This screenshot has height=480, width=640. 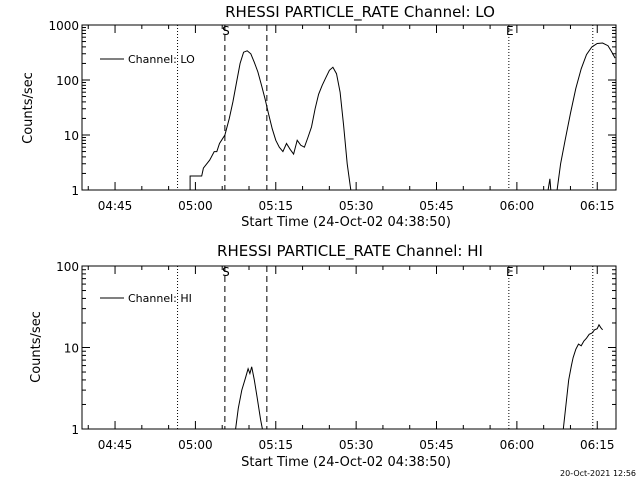 What do you see at coordinates (598, 473) in the screenshot?
I see `footer-timestamp: 20-Oct-2021 12:56` at bounding box center [598, 473].